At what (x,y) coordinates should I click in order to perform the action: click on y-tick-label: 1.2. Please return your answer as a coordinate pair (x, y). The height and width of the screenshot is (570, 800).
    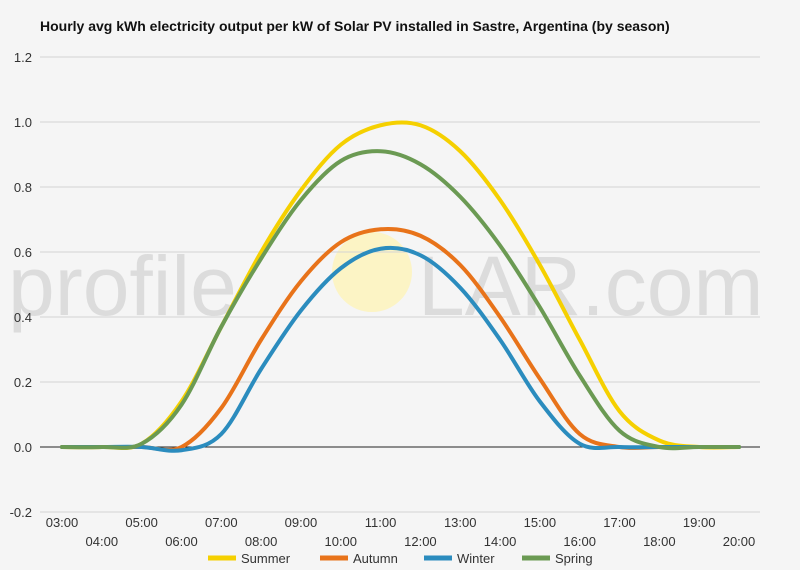
    Looking at the image, I should click on (23, 57).